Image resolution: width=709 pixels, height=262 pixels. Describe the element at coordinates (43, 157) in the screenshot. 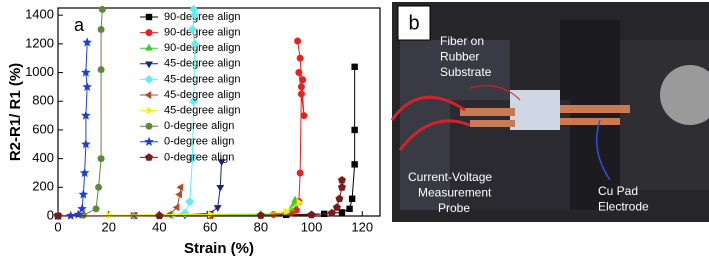

I see `y-tick-label: 400` at that location.